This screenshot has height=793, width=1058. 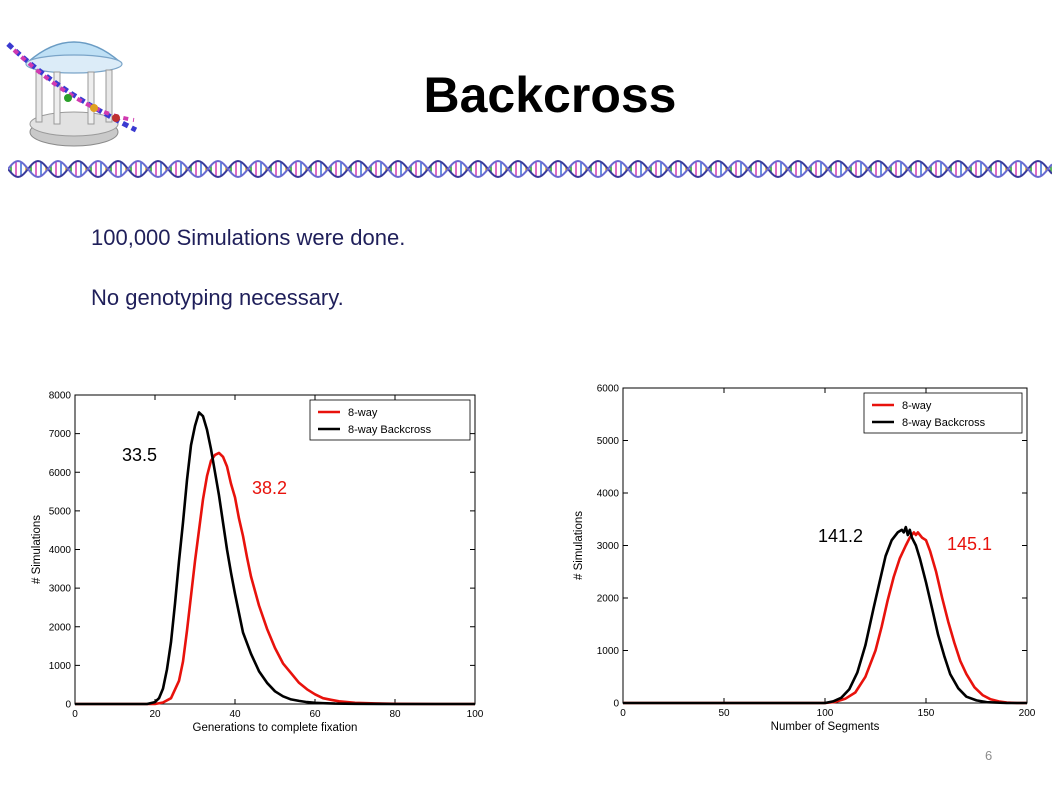 I want to click on bullet-genotyping: No genotyping necessary., so click(x=217, y=297).